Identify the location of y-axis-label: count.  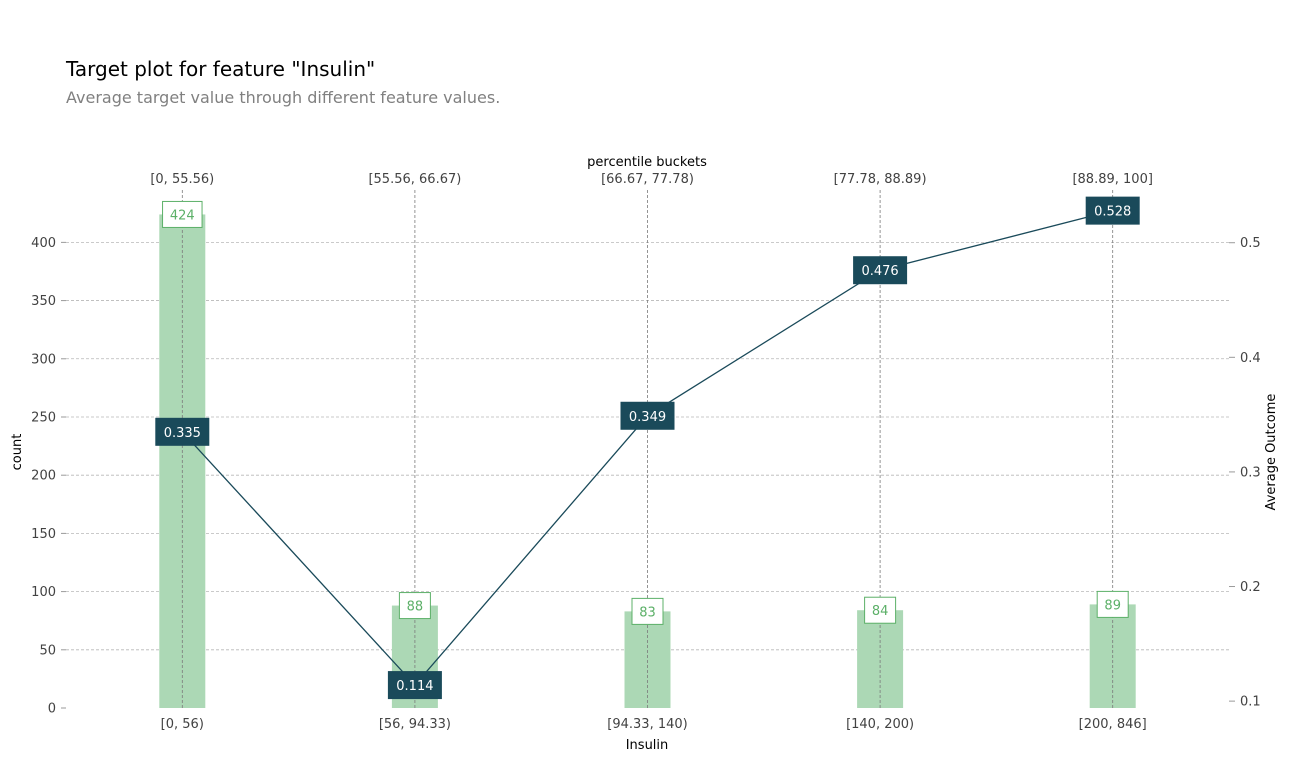
(17, 452).